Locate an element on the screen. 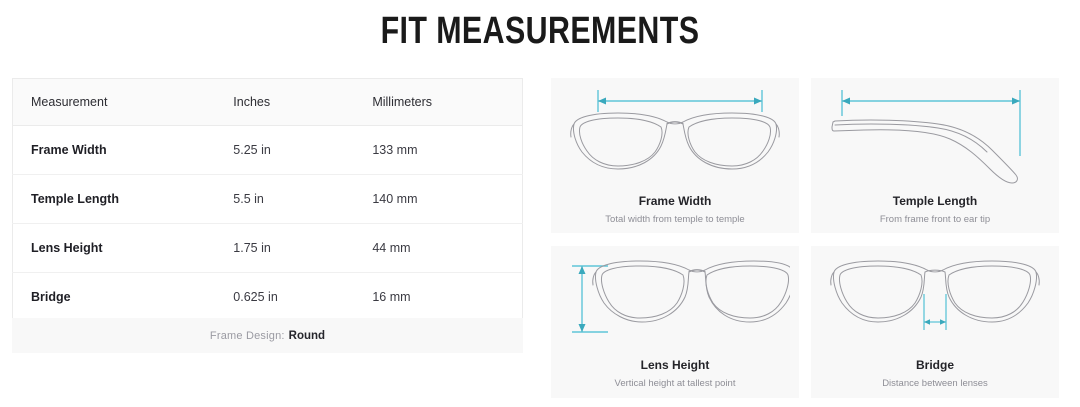  column-header-millimeters: Millimeters is located at coordinates (447, 102).